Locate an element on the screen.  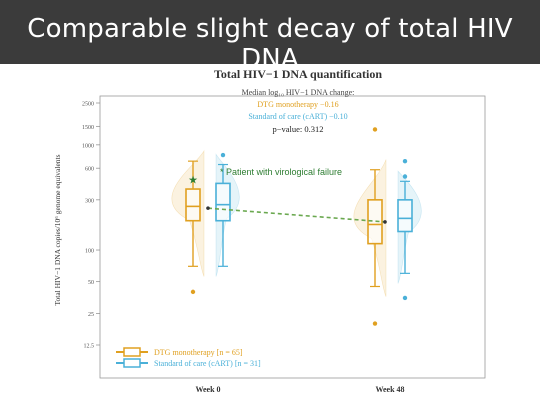
x-tick-week-48: Week 48 is located at coordinates (389, 389).